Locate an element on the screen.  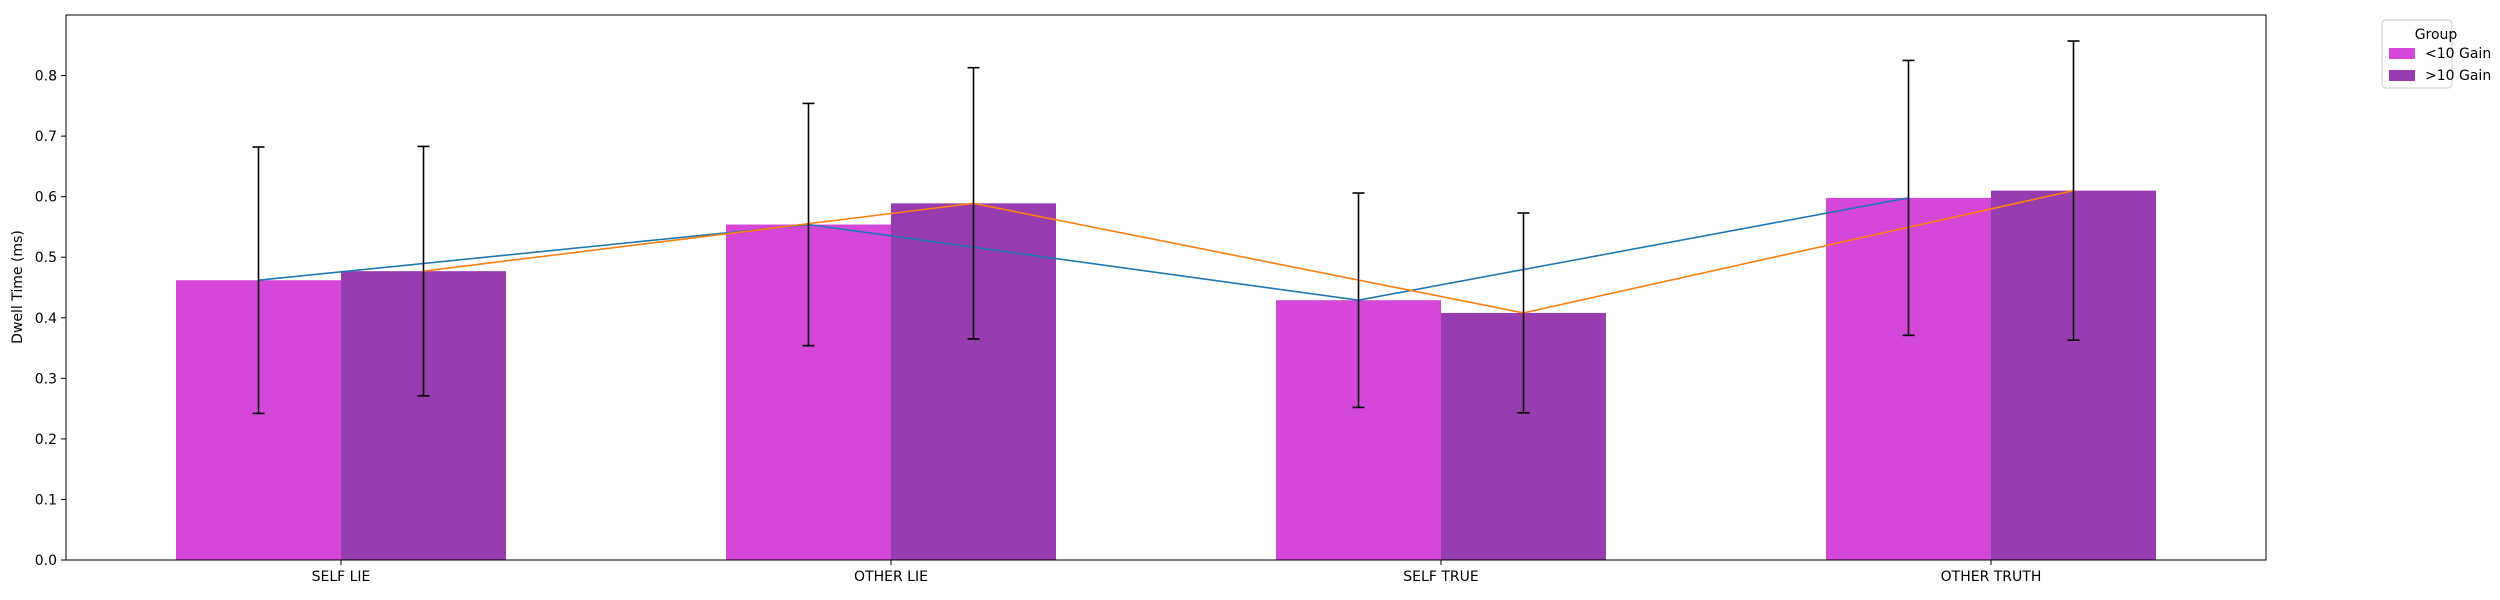
y-axis: 0.0 0.1 0.2 0.3 0.4 0.5 0.6 0.7 0.8 is located at coordinates (50, 319).